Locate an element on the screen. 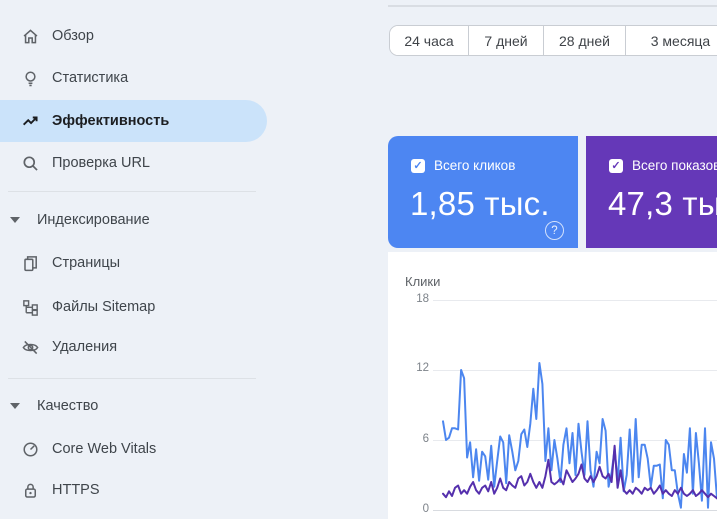  sidebar-item-label: Удаления is located at coordinates (85, 347).